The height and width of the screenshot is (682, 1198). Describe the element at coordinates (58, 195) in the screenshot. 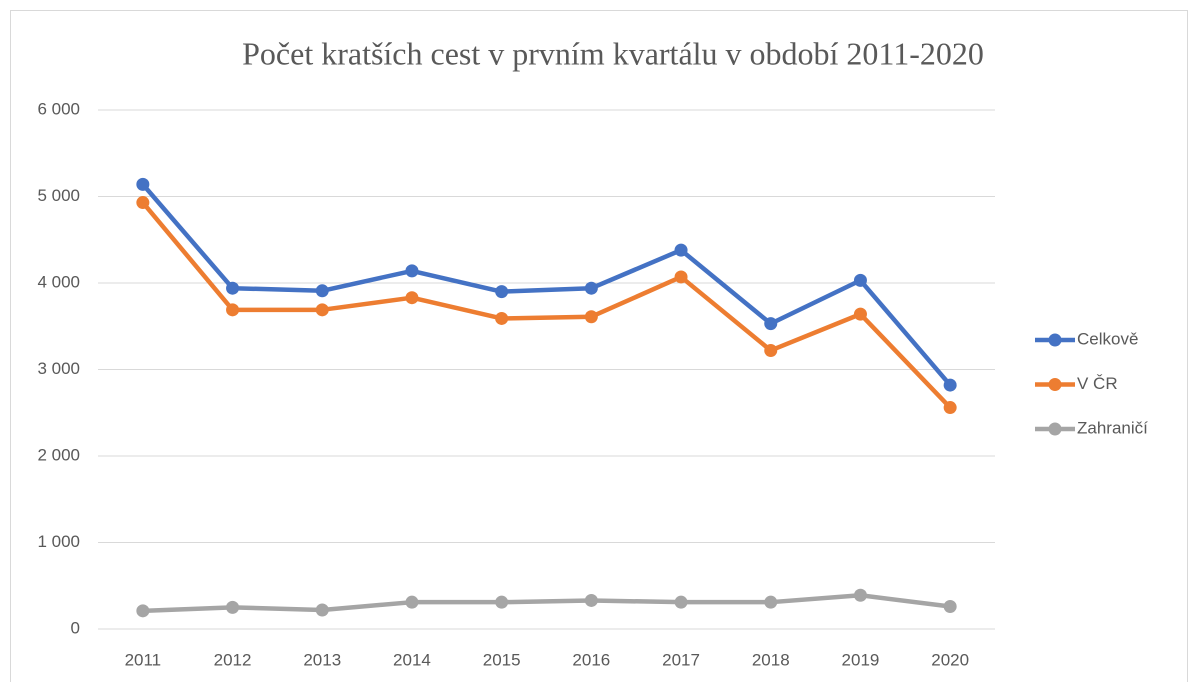

I see `y-tick-label: 5 000` at that location.